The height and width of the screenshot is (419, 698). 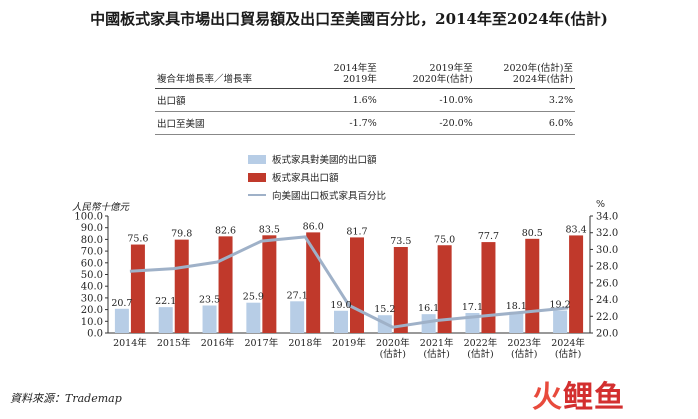 I want to click on cagr-header-period-3: 2020年(估計)至 2024年(估計), so click(x=538, y=74).